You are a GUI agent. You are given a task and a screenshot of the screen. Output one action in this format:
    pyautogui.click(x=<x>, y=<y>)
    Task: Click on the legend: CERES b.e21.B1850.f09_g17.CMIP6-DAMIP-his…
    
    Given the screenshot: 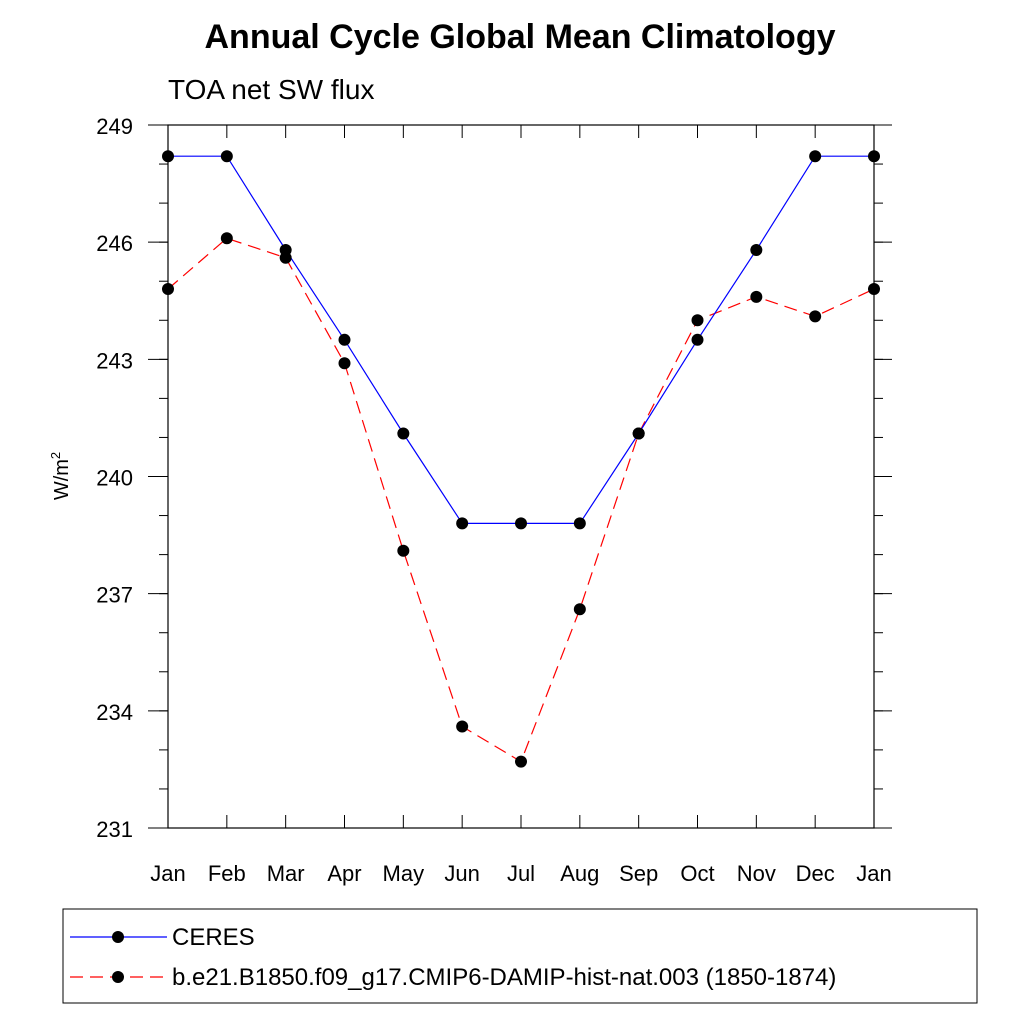 What is the action you would take?
    pyautogui.click(x=453, y=957)
    